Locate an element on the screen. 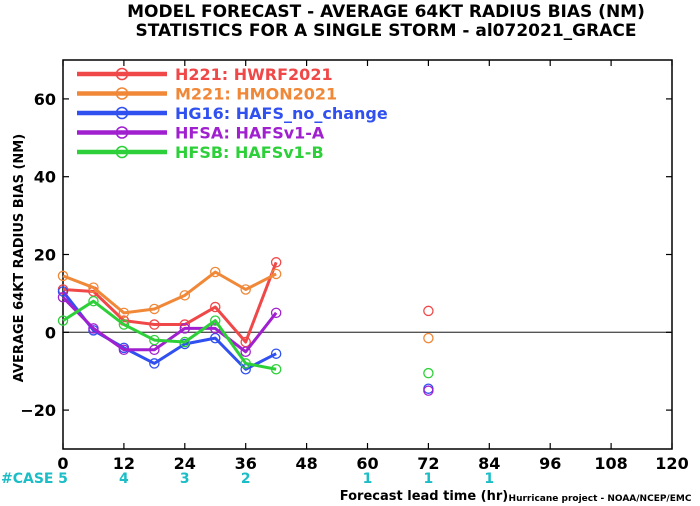 The height and width of the screenshot is (506, 700). x-tick-label: 36 is located at coordinates (246, 463).